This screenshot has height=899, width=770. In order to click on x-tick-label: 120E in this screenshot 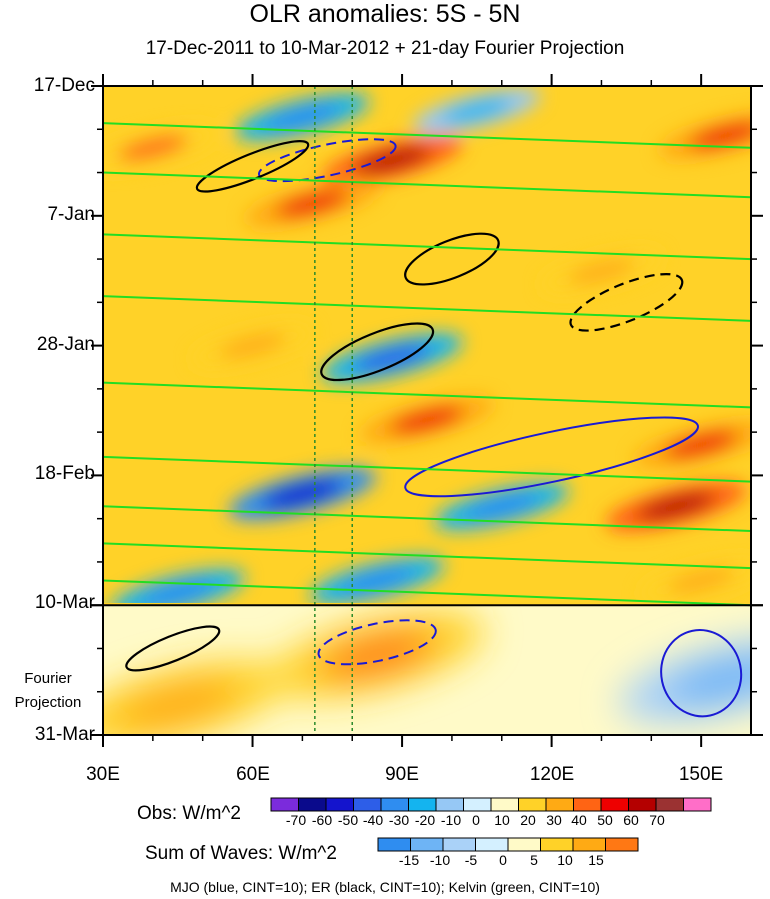, I will do `click(552, 774)`.